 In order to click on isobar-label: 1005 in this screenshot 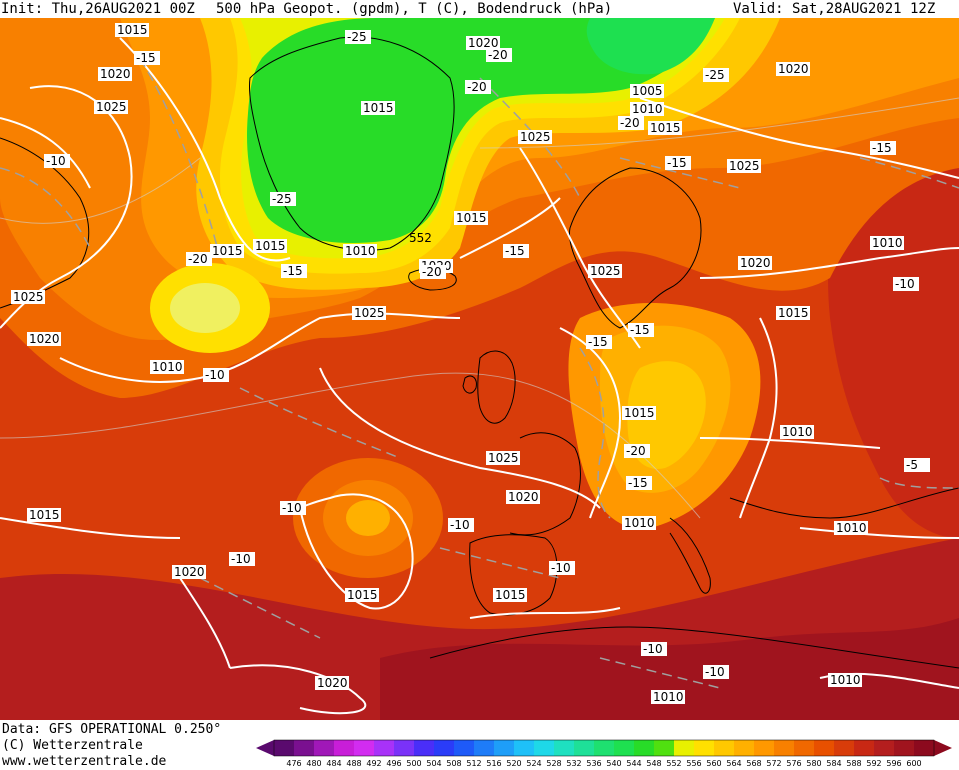, I will do `click(647, 91)`.